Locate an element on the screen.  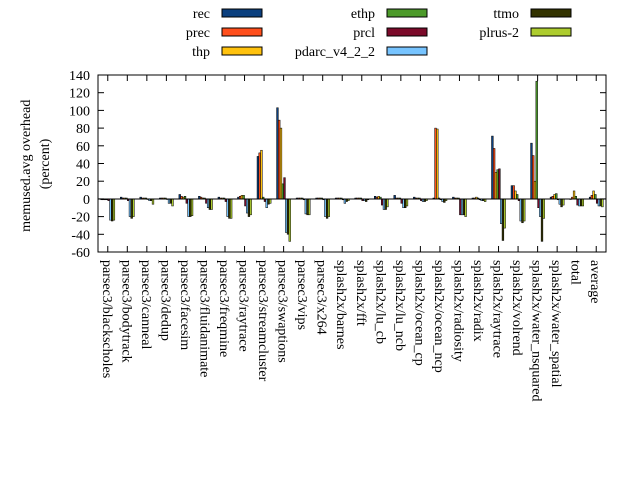
bar-ttmo-parsec3-vips is located at coordinates (307, 207).